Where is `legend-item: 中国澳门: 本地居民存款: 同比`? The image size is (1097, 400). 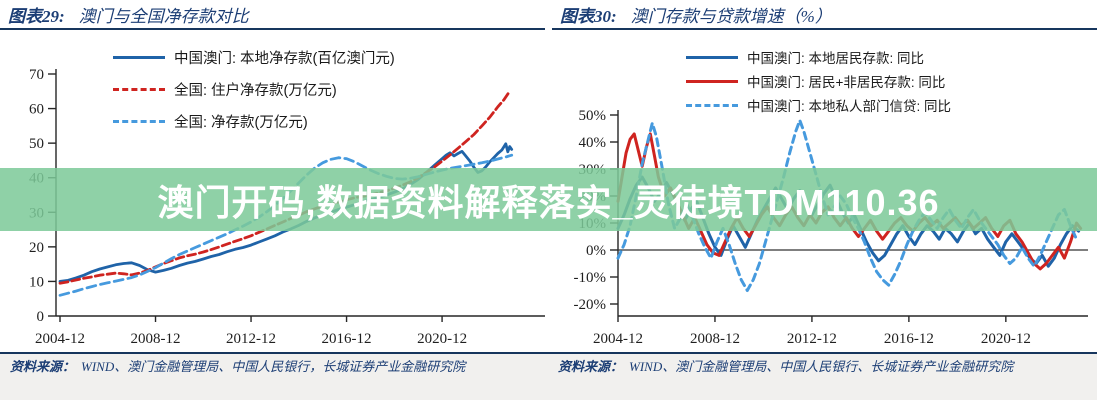 legend-item: 中国澳门: 本地居民存款: 同比 is located at coordinates (818, 57).